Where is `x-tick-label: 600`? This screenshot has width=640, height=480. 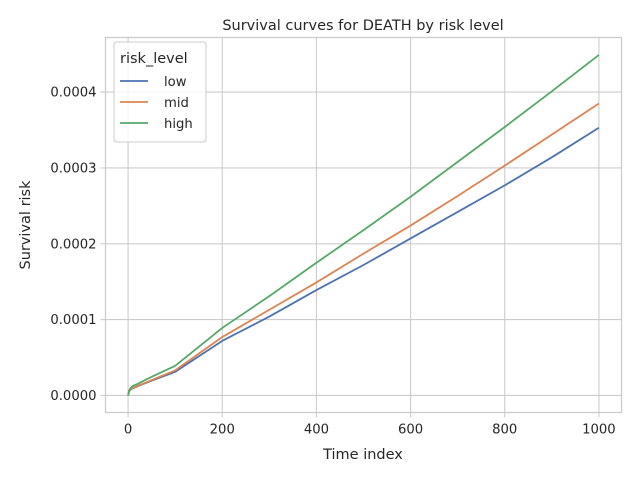 x-tick-label: 600 is located at coordinates (410, 430).